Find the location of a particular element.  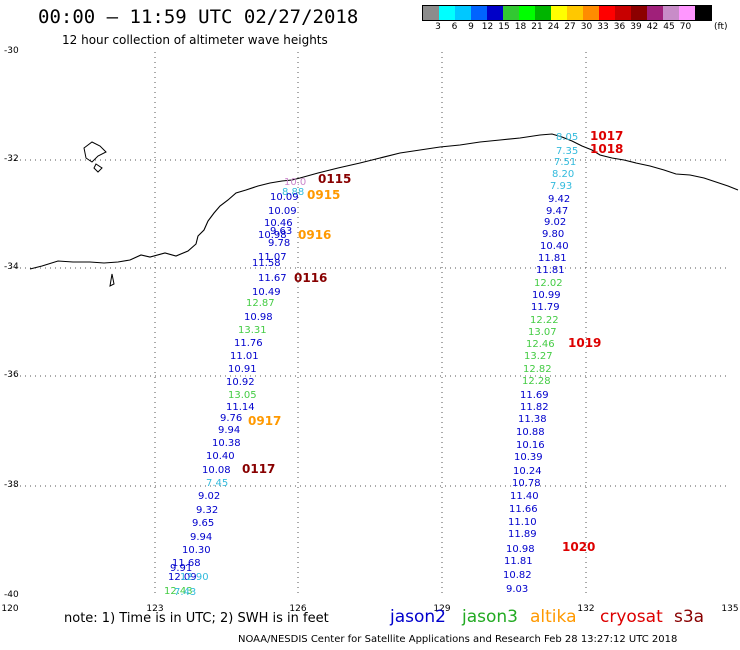

color-scale-tick: 3 is located at coordinates (438, 27).